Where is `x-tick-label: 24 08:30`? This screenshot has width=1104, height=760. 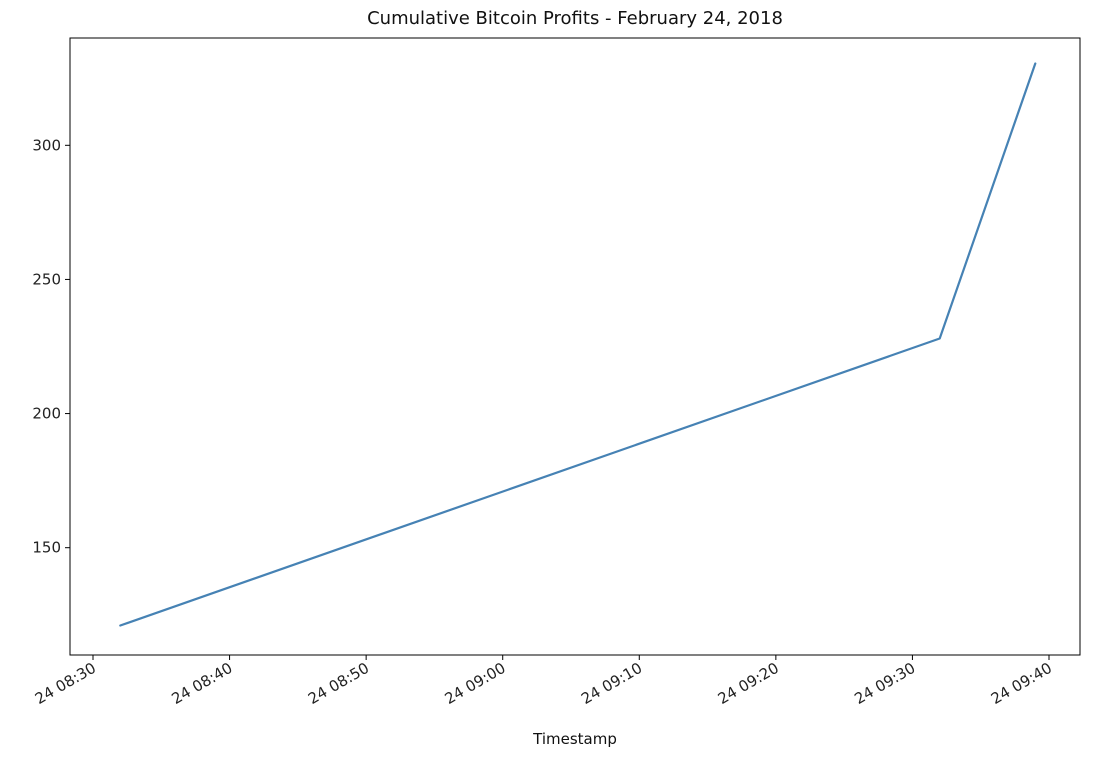
x-tick-label: 24 08:30 is located at coordinates (65, 683).